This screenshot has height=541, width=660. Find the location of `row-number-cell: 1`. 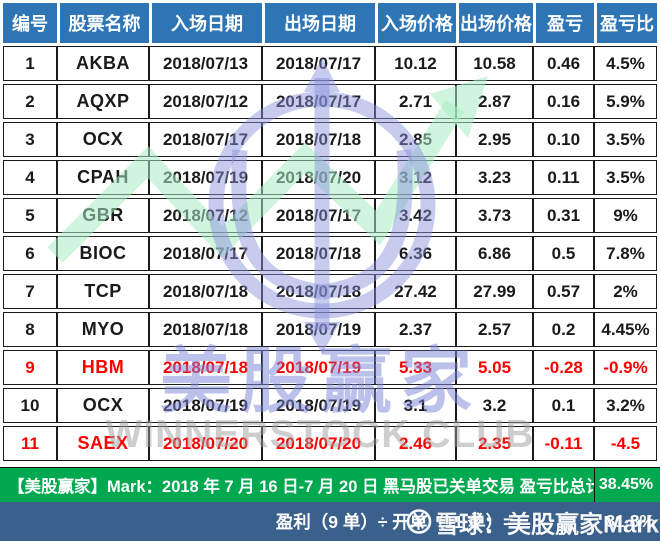

row-number-cell: 1 is located at coordinates (30, 63).